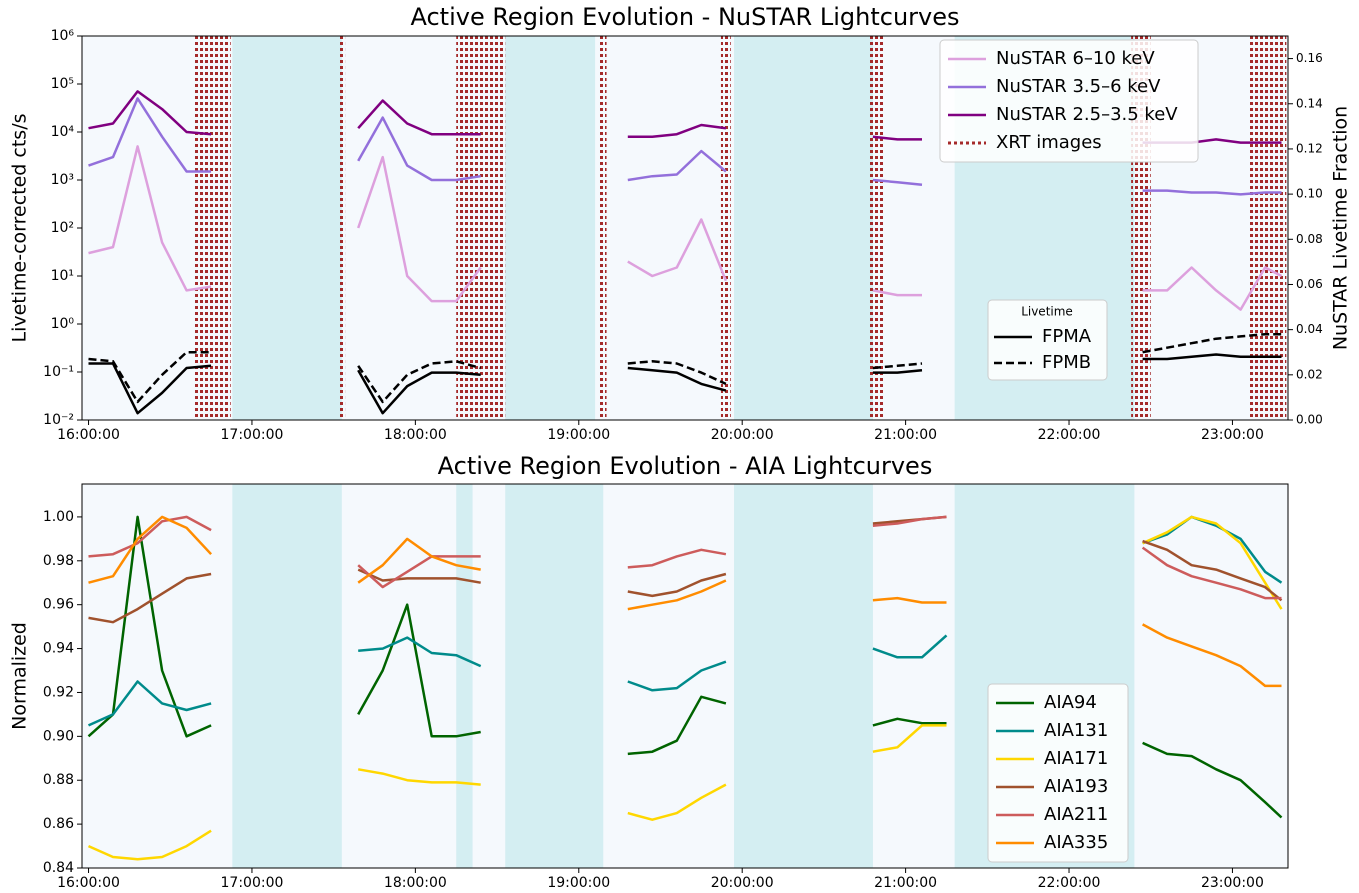 Image resolution: width=1359 pixels, height=893 pixels. Describe the element at coordinates (1076, 730) in the screenshot. I see `legend-label: AIA131` at that location.